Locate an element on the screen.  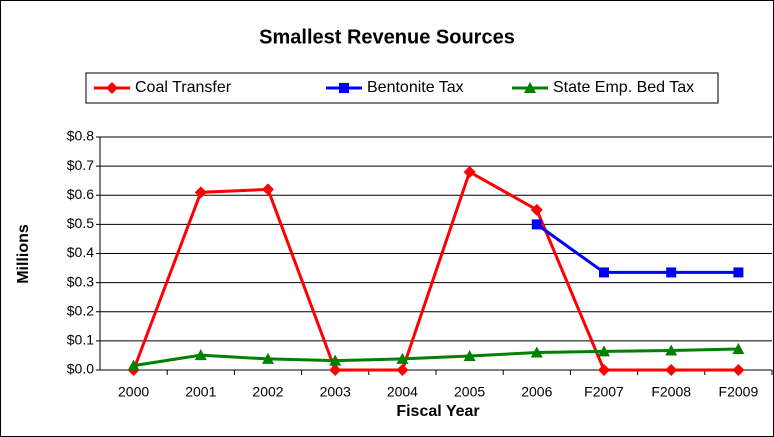
y-axis-title: Millions is located at coordinates (23, 254).